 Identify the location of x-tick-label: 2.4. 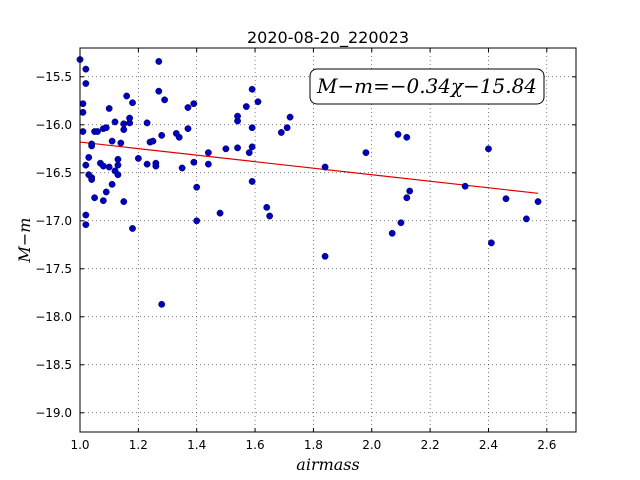
(488, 445).